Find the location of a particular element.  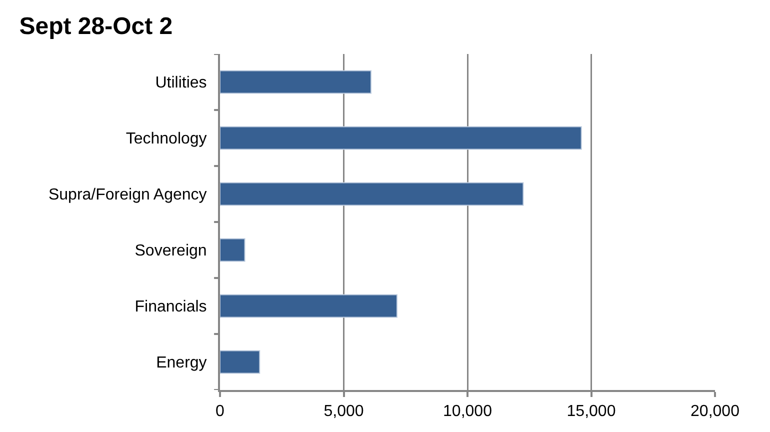

y-tick-label: Sovereign is located at coordinates (170, 251).